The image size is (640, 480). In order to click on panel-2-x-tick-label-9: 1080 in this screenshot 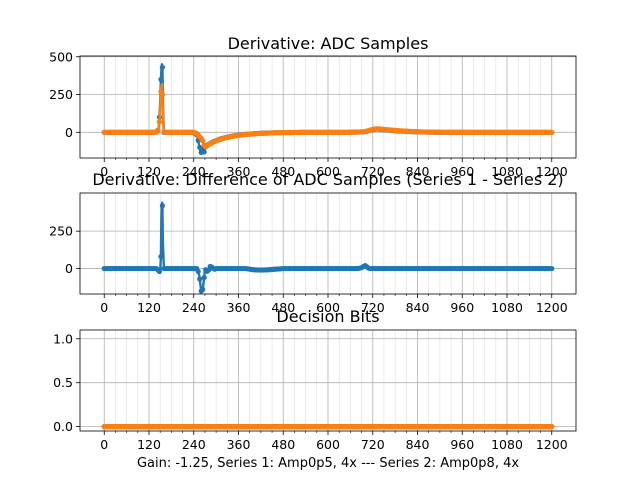, I will do `click(507, 444)`.